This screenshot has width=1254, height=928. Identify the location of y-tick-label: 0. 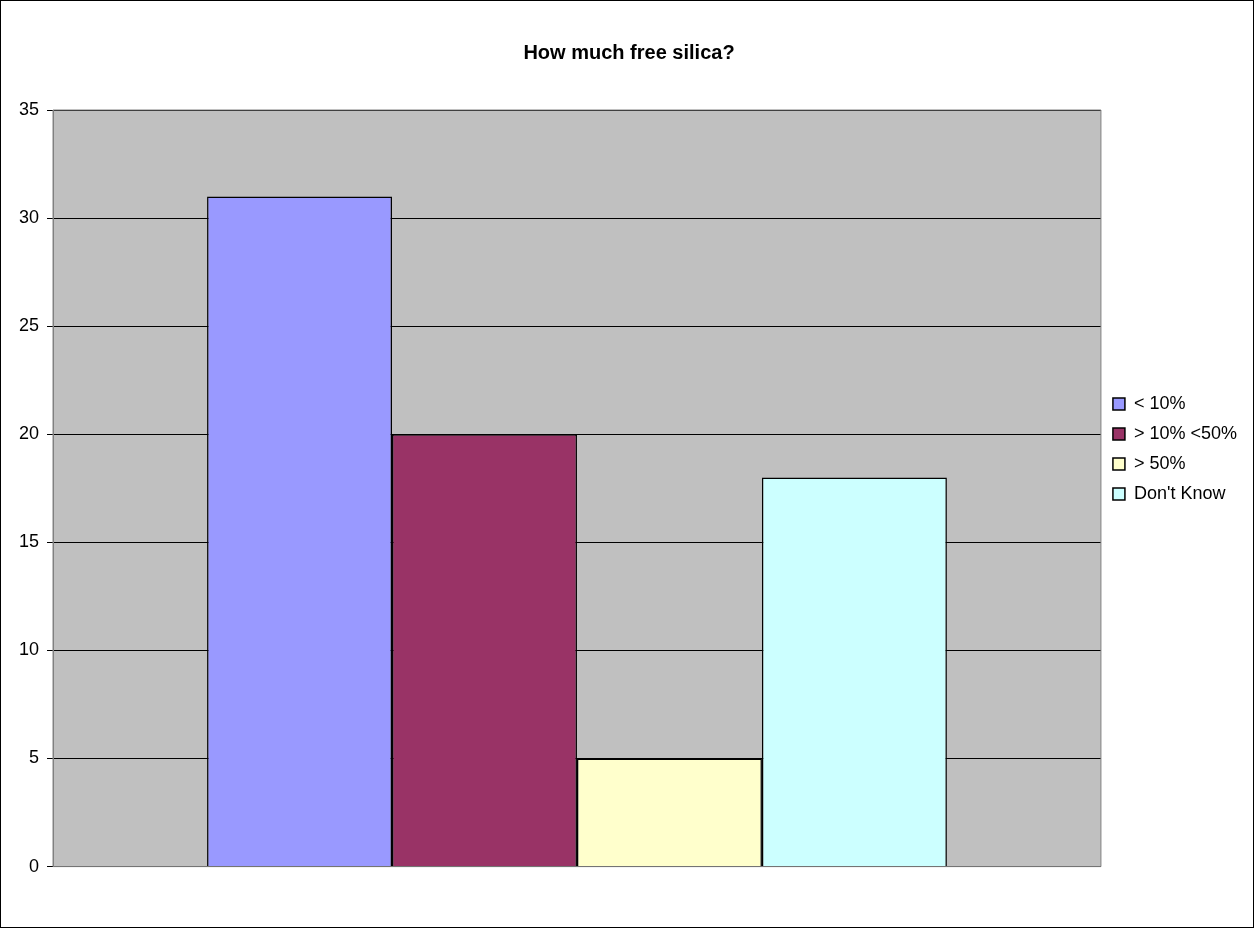
(34, 865).